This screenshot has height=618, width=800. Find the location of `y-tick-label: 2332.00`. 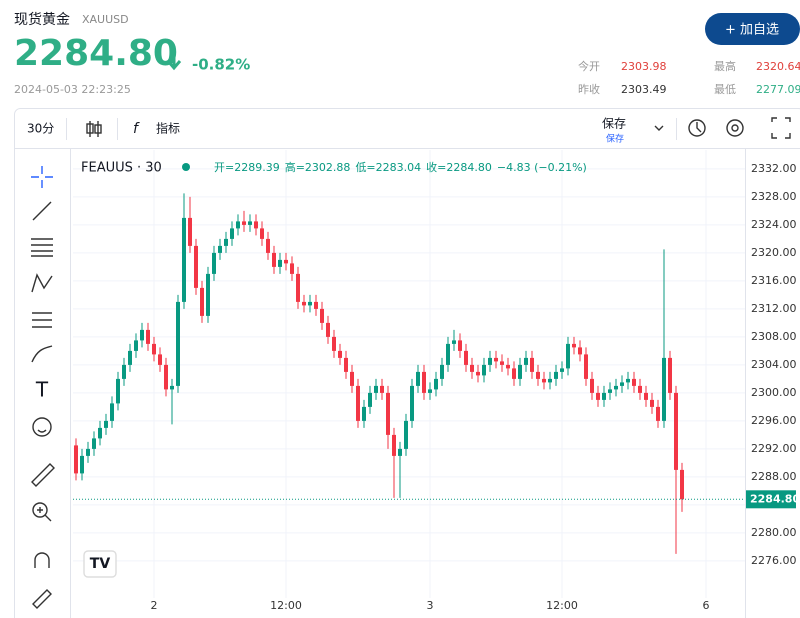

y-tick-label: 2332.00 is located at coordinates (774, 168).